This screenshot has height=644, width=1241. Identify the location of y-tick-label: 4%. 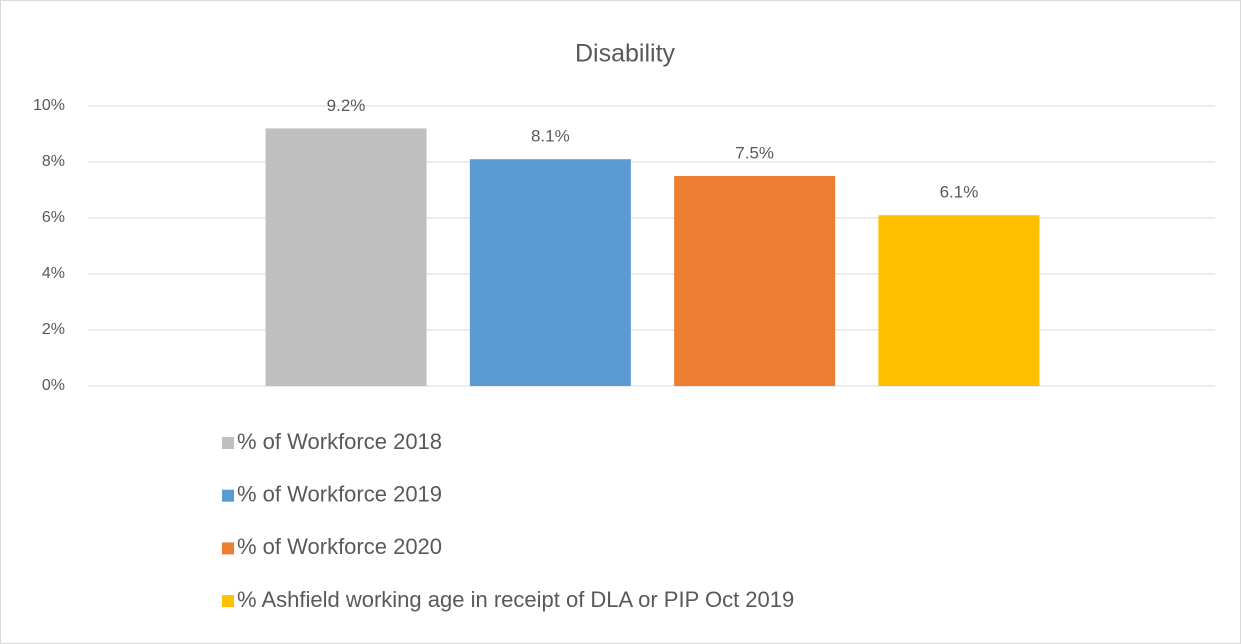
(53, 273).